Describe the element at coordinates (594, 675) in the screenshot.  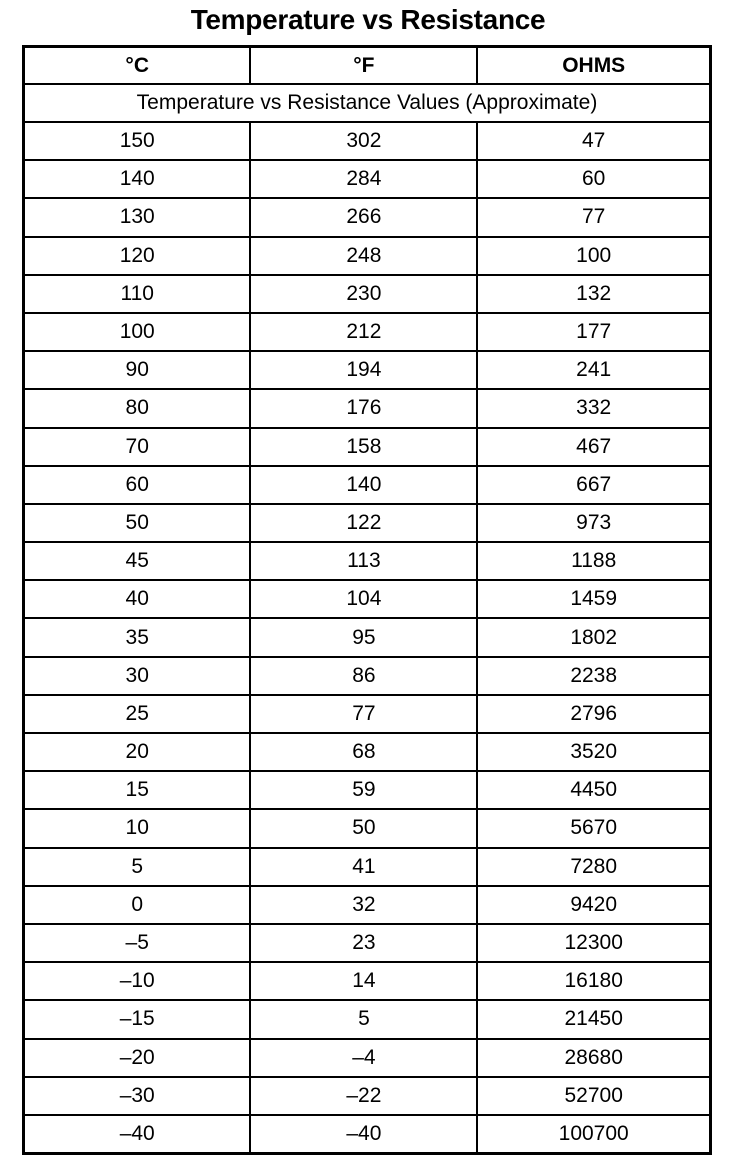
I see `ohms-cell: 2238` at that location.